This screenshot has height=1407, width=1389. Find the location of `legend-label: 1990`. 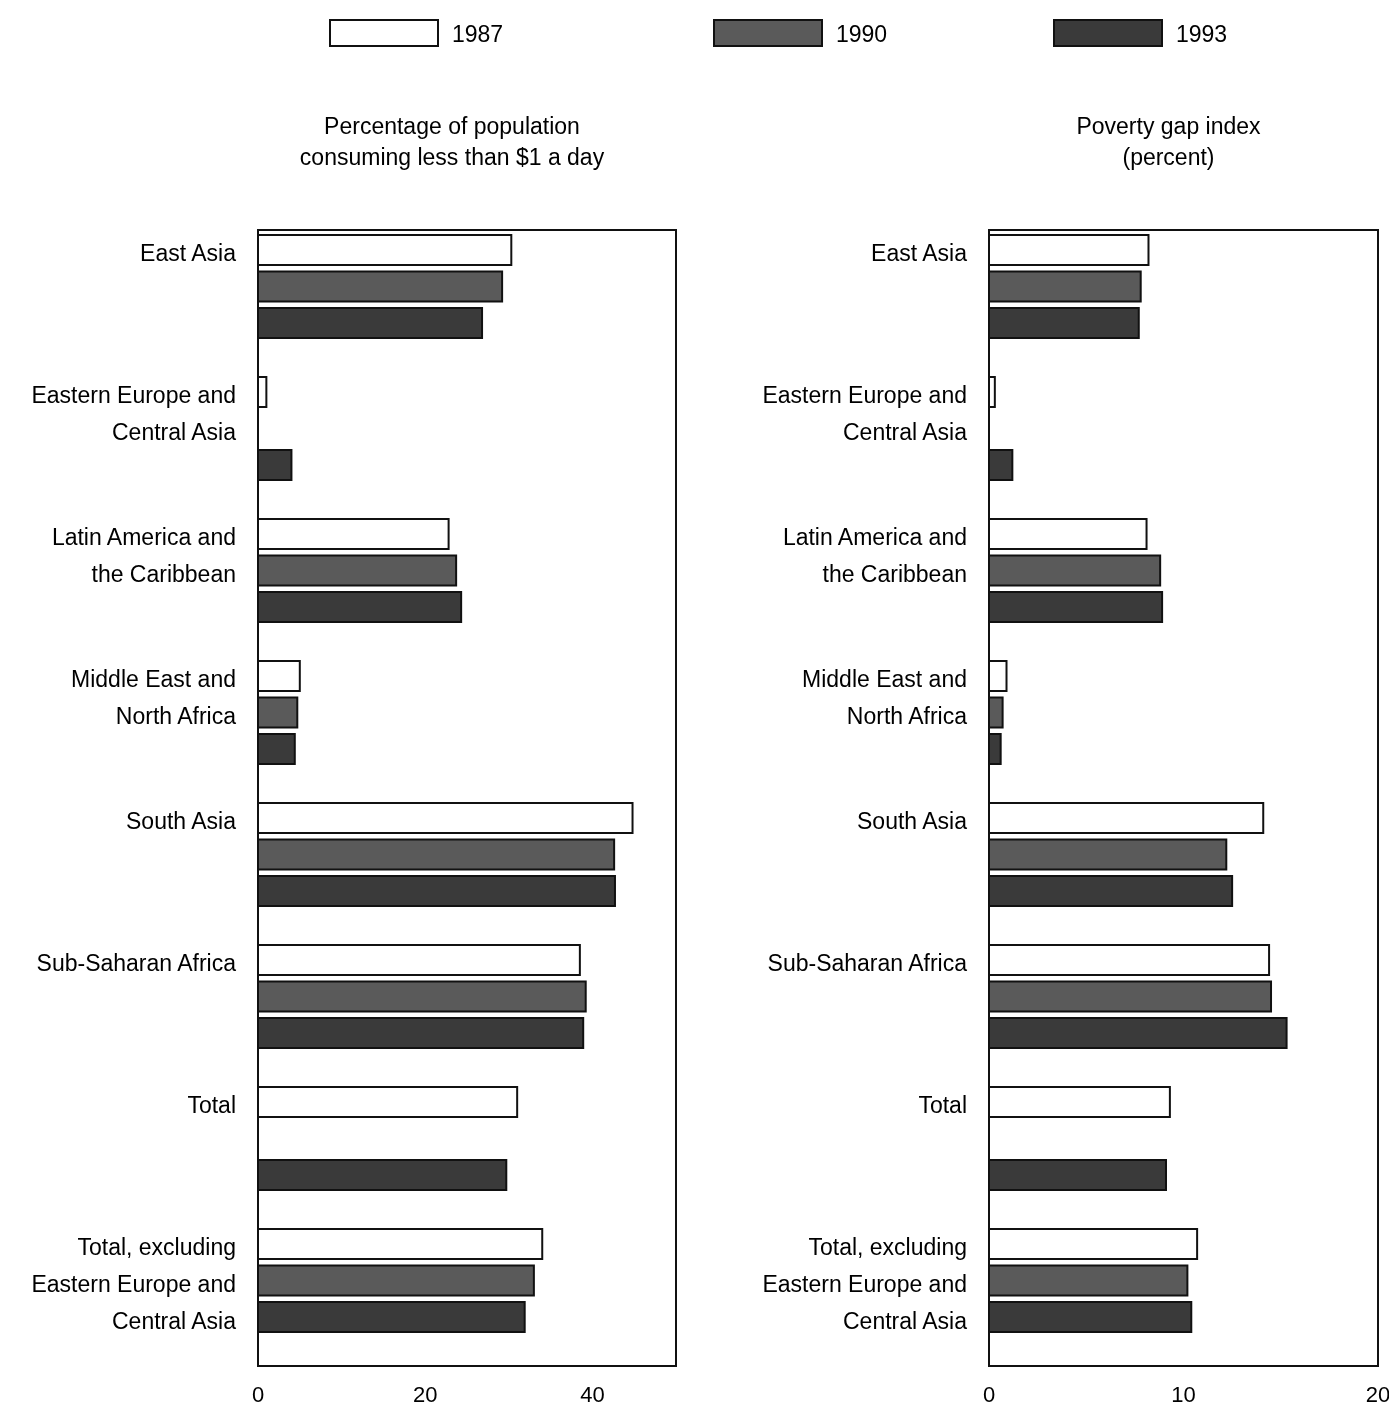

legend-label: 1990 is located at coordinates (862, 34).